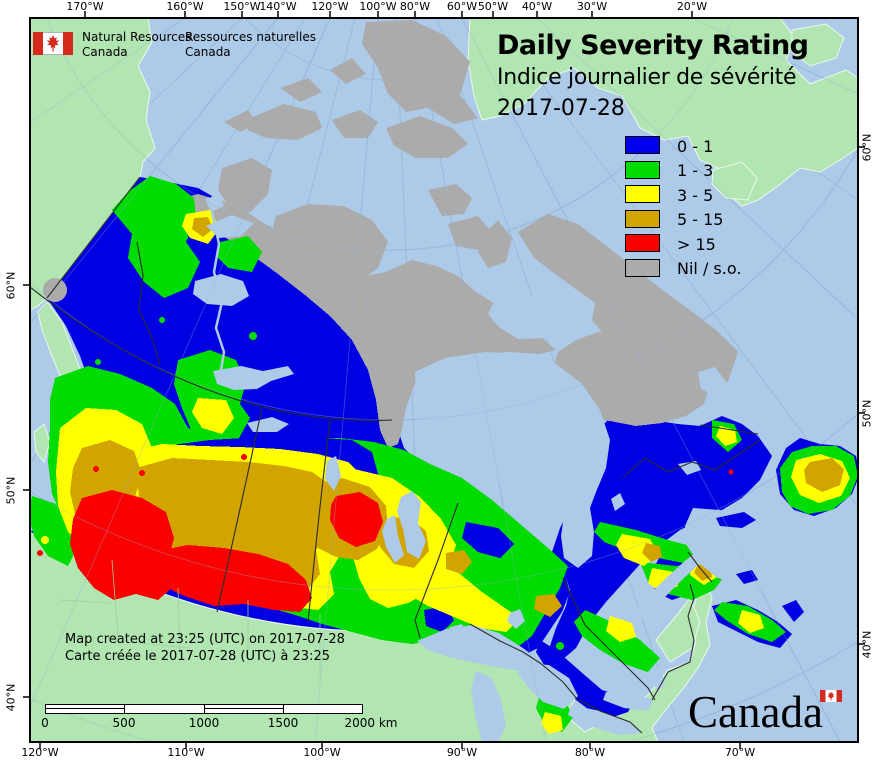 The height and width of the screenshot is (760, 880). Describe the element at coordinates (709, 268) in the screenshot. I see `legend-label: Nil / s.o.` at that location.